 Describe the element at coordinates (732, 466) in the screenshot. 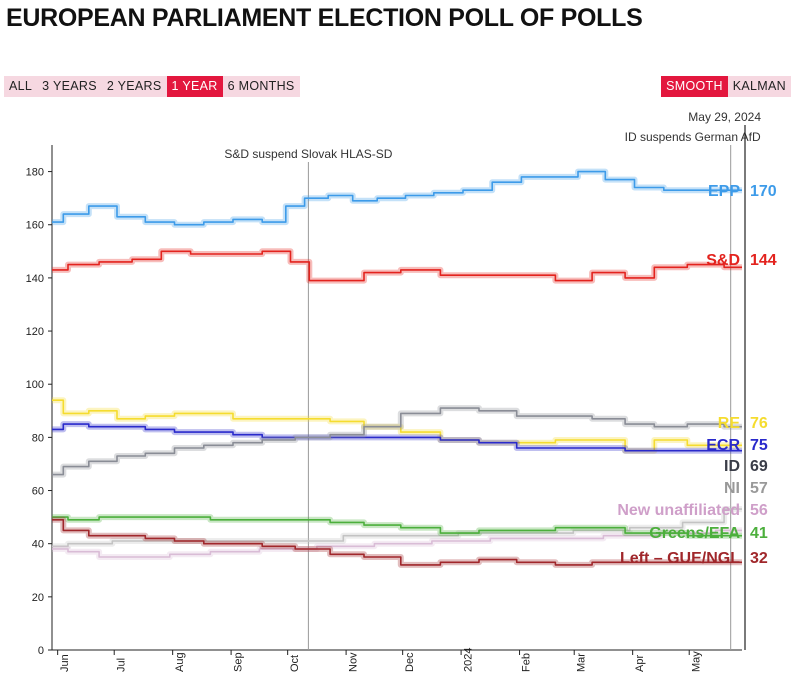

I see `series-name-id: ID` at that location.